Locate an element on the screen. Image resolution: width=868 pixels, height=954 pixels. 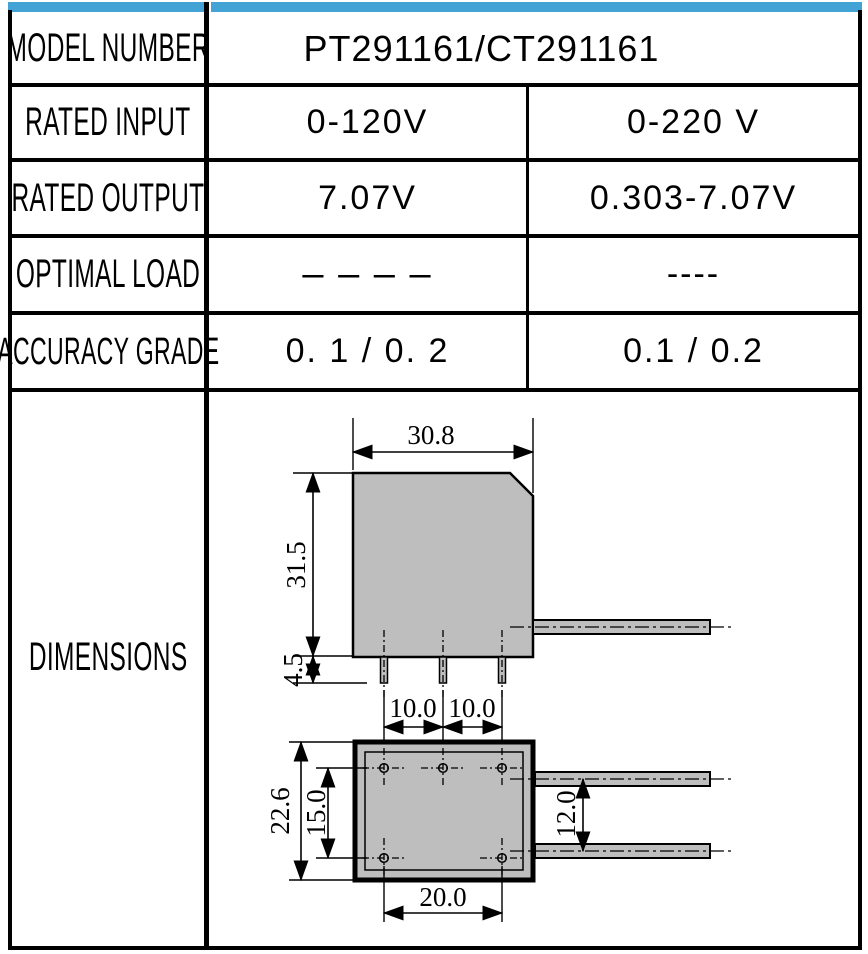
top-accent-bar-right is located at coordinates (536, 7).